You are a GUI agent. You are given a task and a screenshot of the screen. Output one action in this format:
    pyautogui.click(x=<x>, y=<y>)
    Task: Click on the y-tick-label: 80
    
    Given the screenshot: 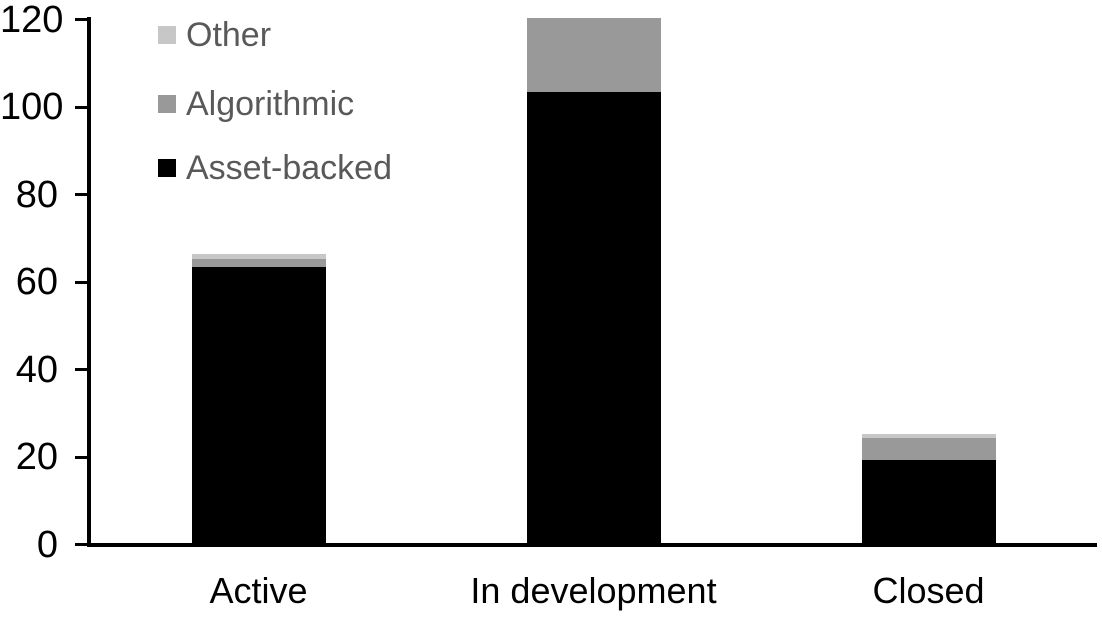 What is the action you would take?
    pyautogui.click(x=36, y=194)
    